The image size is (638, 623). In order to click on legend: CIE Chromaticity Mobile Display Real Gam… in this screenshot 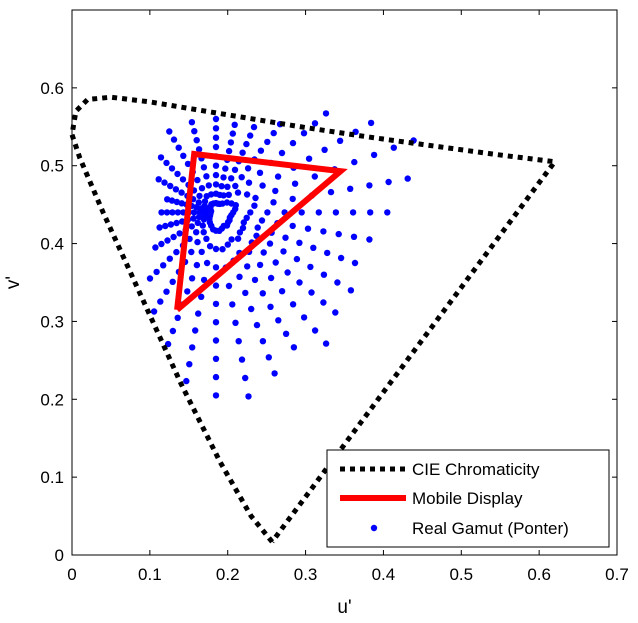, I will do `click(468, 498)`.